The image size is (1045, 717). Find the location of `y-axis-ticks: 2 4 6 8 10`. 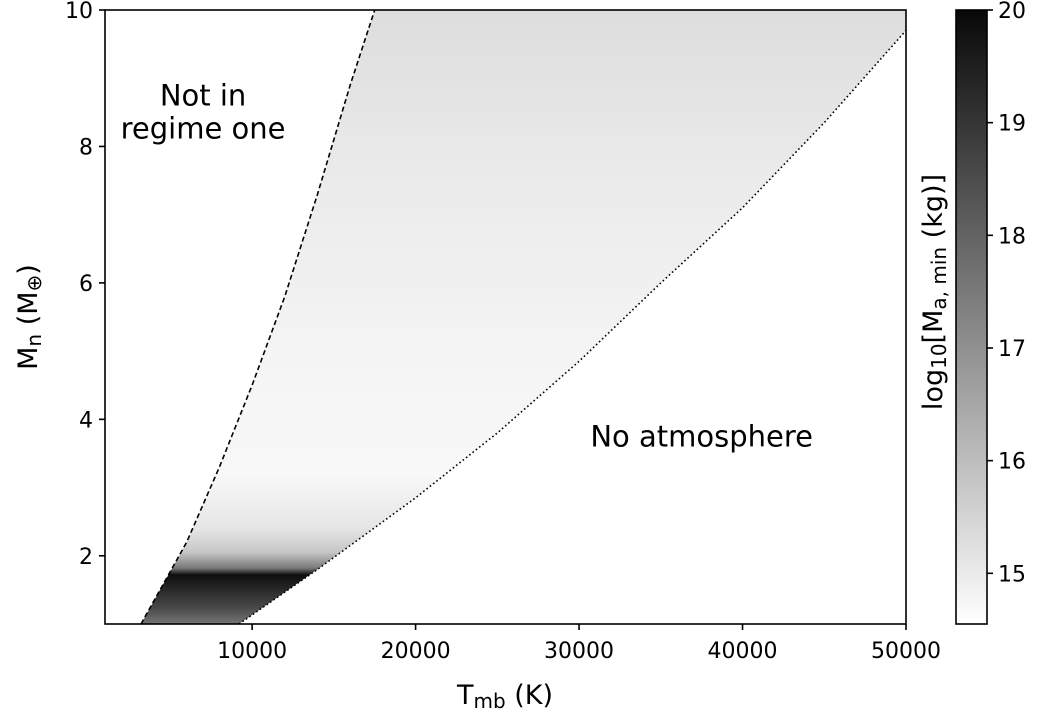

y-axis-ticks: 2 4 6 8 10 is located at coordinates (85, 285).